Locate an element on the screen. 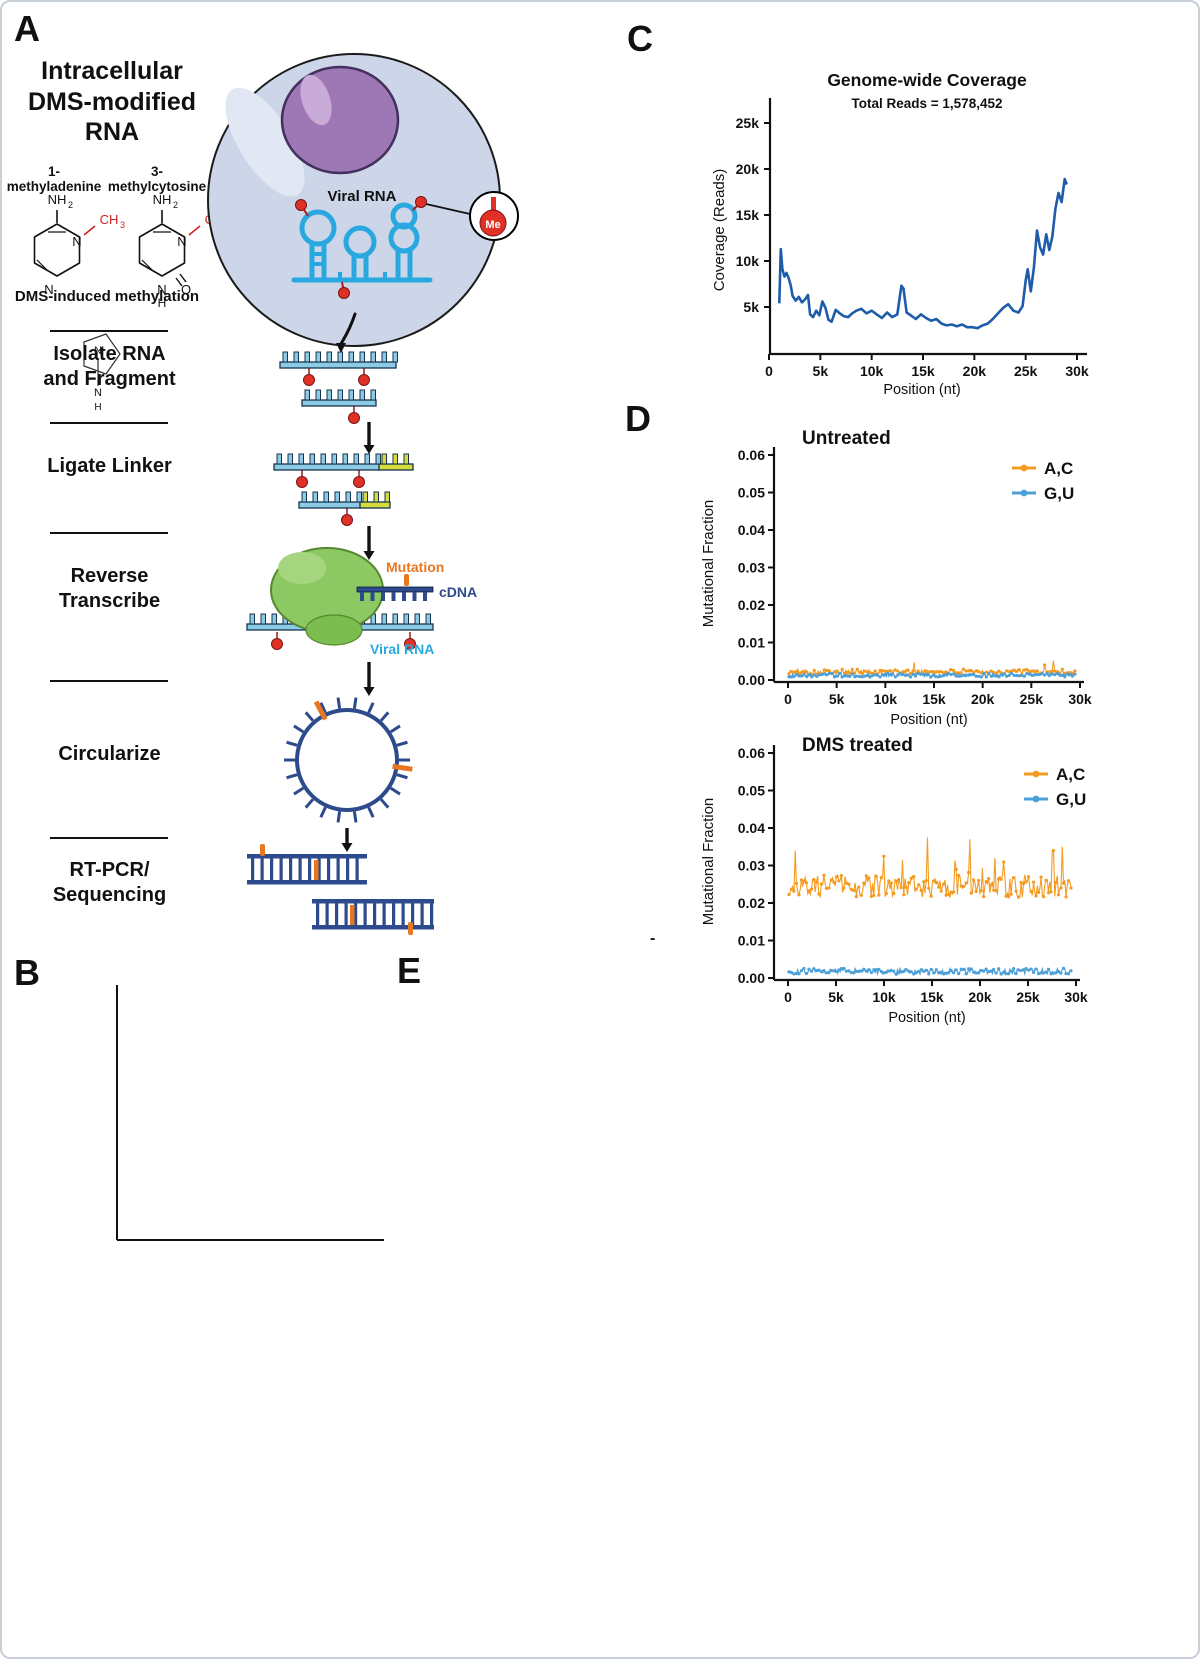 Image resolution: width=1200 pixels, height=1659 pixels. step-line: Sequencing is located at coordinates (109, 895).